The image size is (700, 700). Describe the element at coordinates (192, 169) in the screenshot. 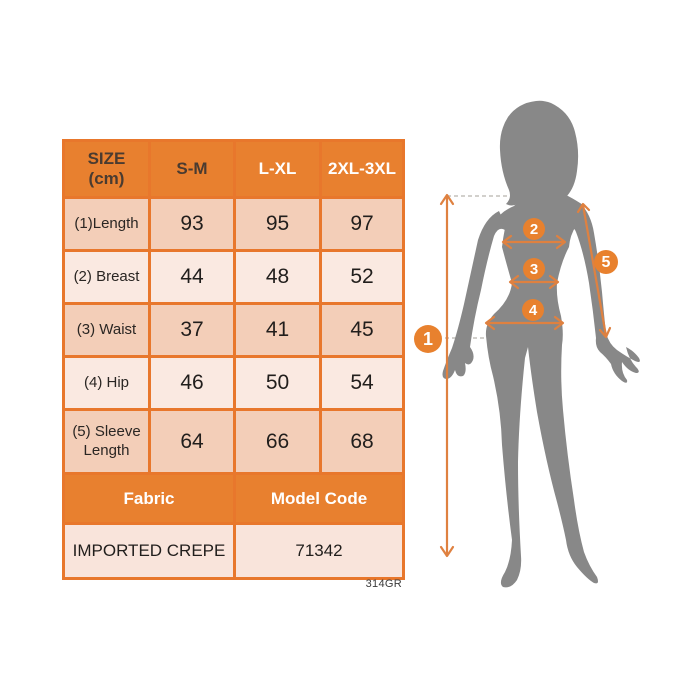

I see `header-col-sm: S-M` at that location.